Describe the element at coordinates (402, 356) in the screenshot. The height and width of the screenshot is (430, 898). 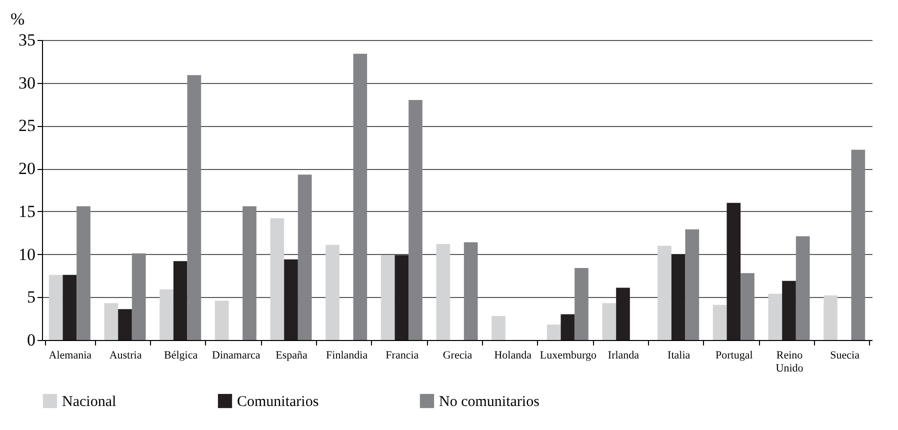
I see `x-tick-label: Francia` at that location.